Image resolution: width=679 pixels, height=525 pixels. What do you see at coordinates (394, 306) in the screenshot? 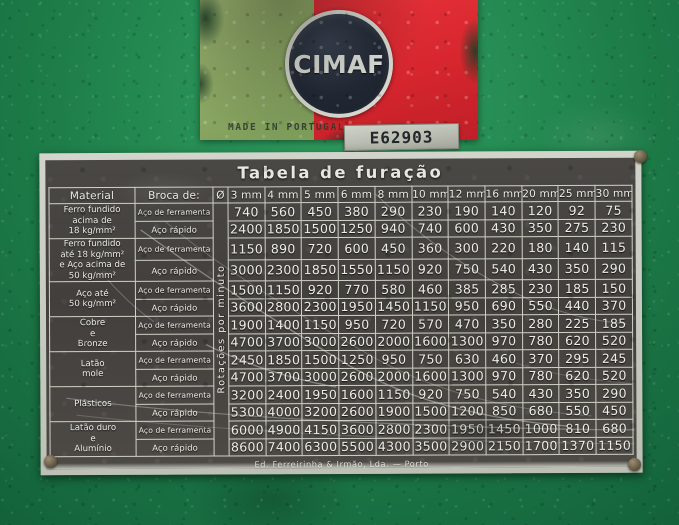
I see `speed-cell-r6-c5: 1450` at bounding box center [394, 306].